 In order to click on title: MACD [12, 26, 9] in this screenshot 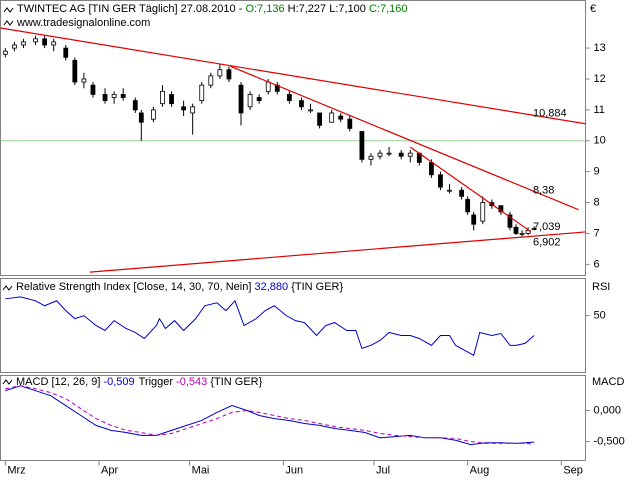, I will do `click(59, 382)`.